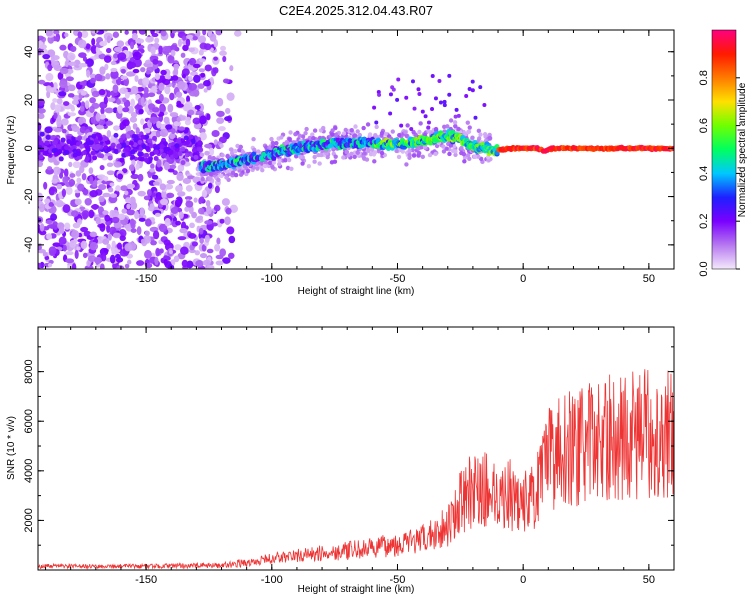 The width and height of the screenshot is (750, 600). I want to click on snr-ylabel: SNR (10 * v/v), so click(11, 448).